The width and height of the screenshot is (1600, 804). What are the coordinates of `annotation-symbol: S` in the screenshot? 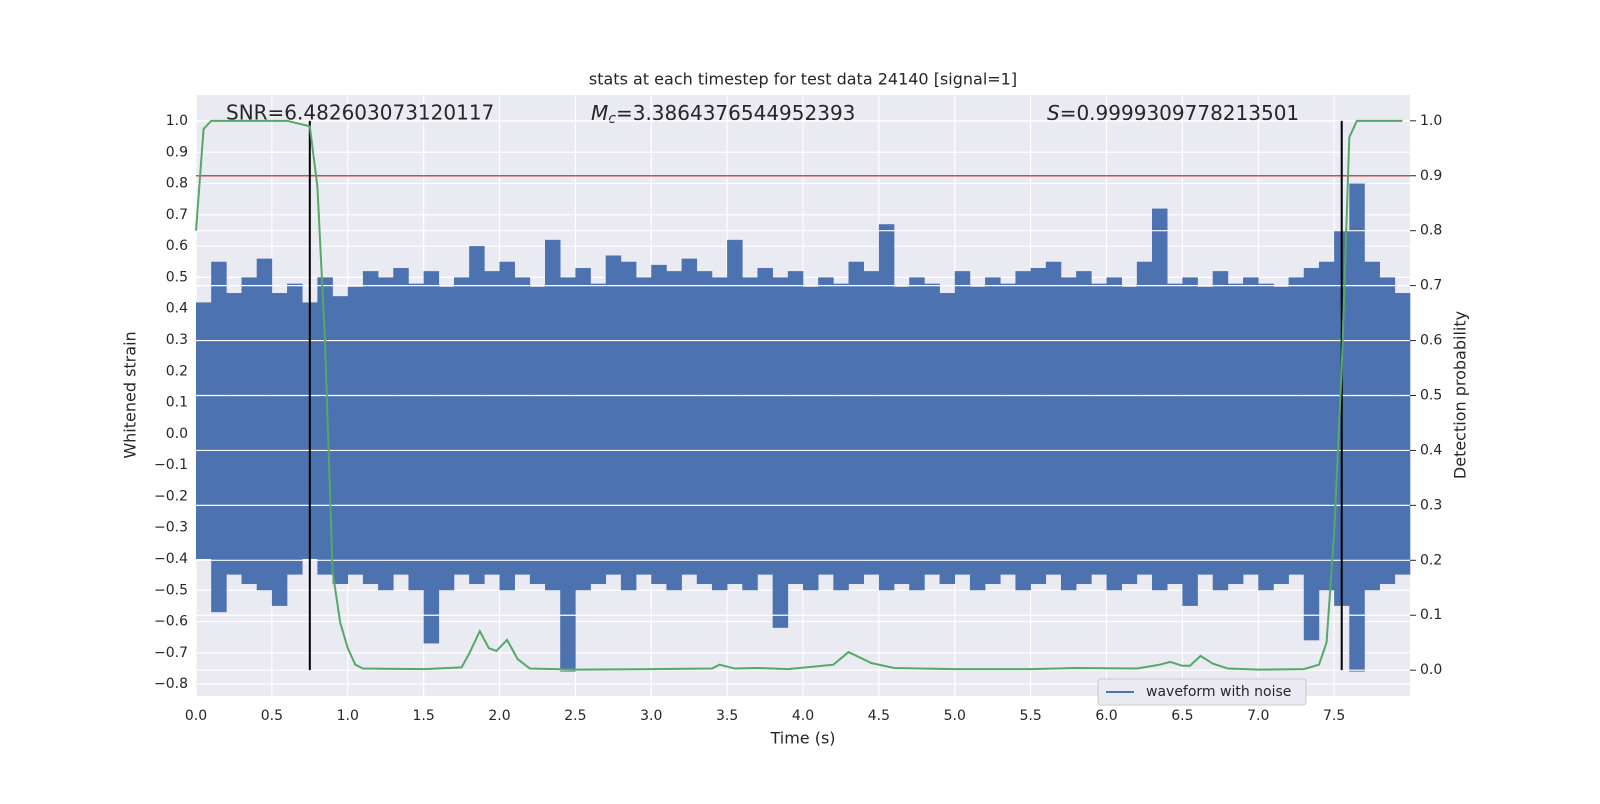 It's located at (1053, 113).